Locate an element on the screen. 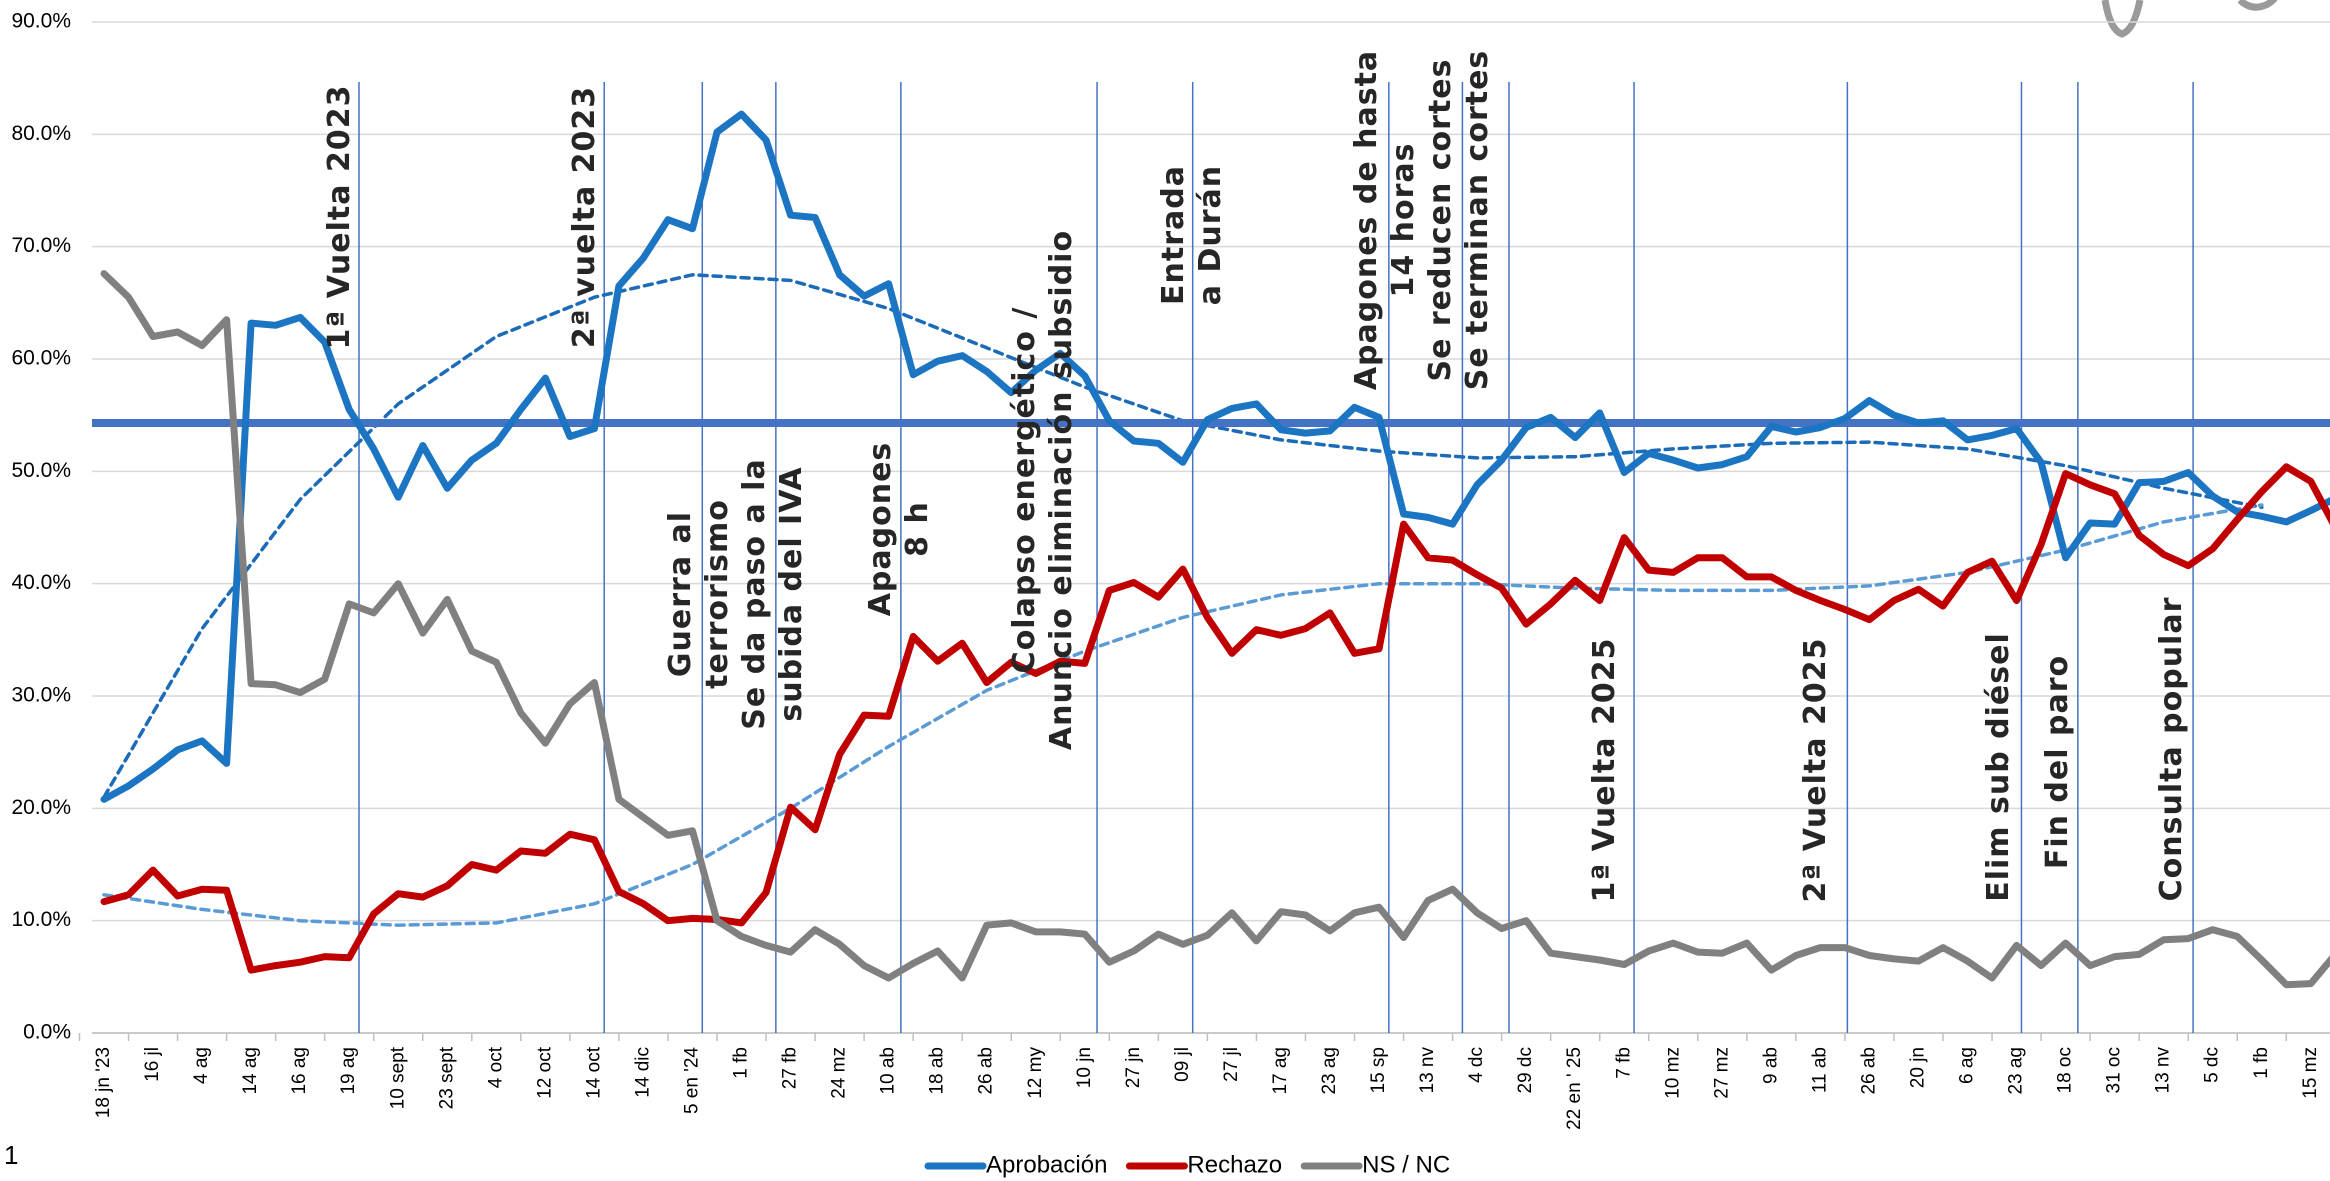 This screenshot has height=1181, width=2330. annotation: Apagones8 h is located at coordinates (899, 529).